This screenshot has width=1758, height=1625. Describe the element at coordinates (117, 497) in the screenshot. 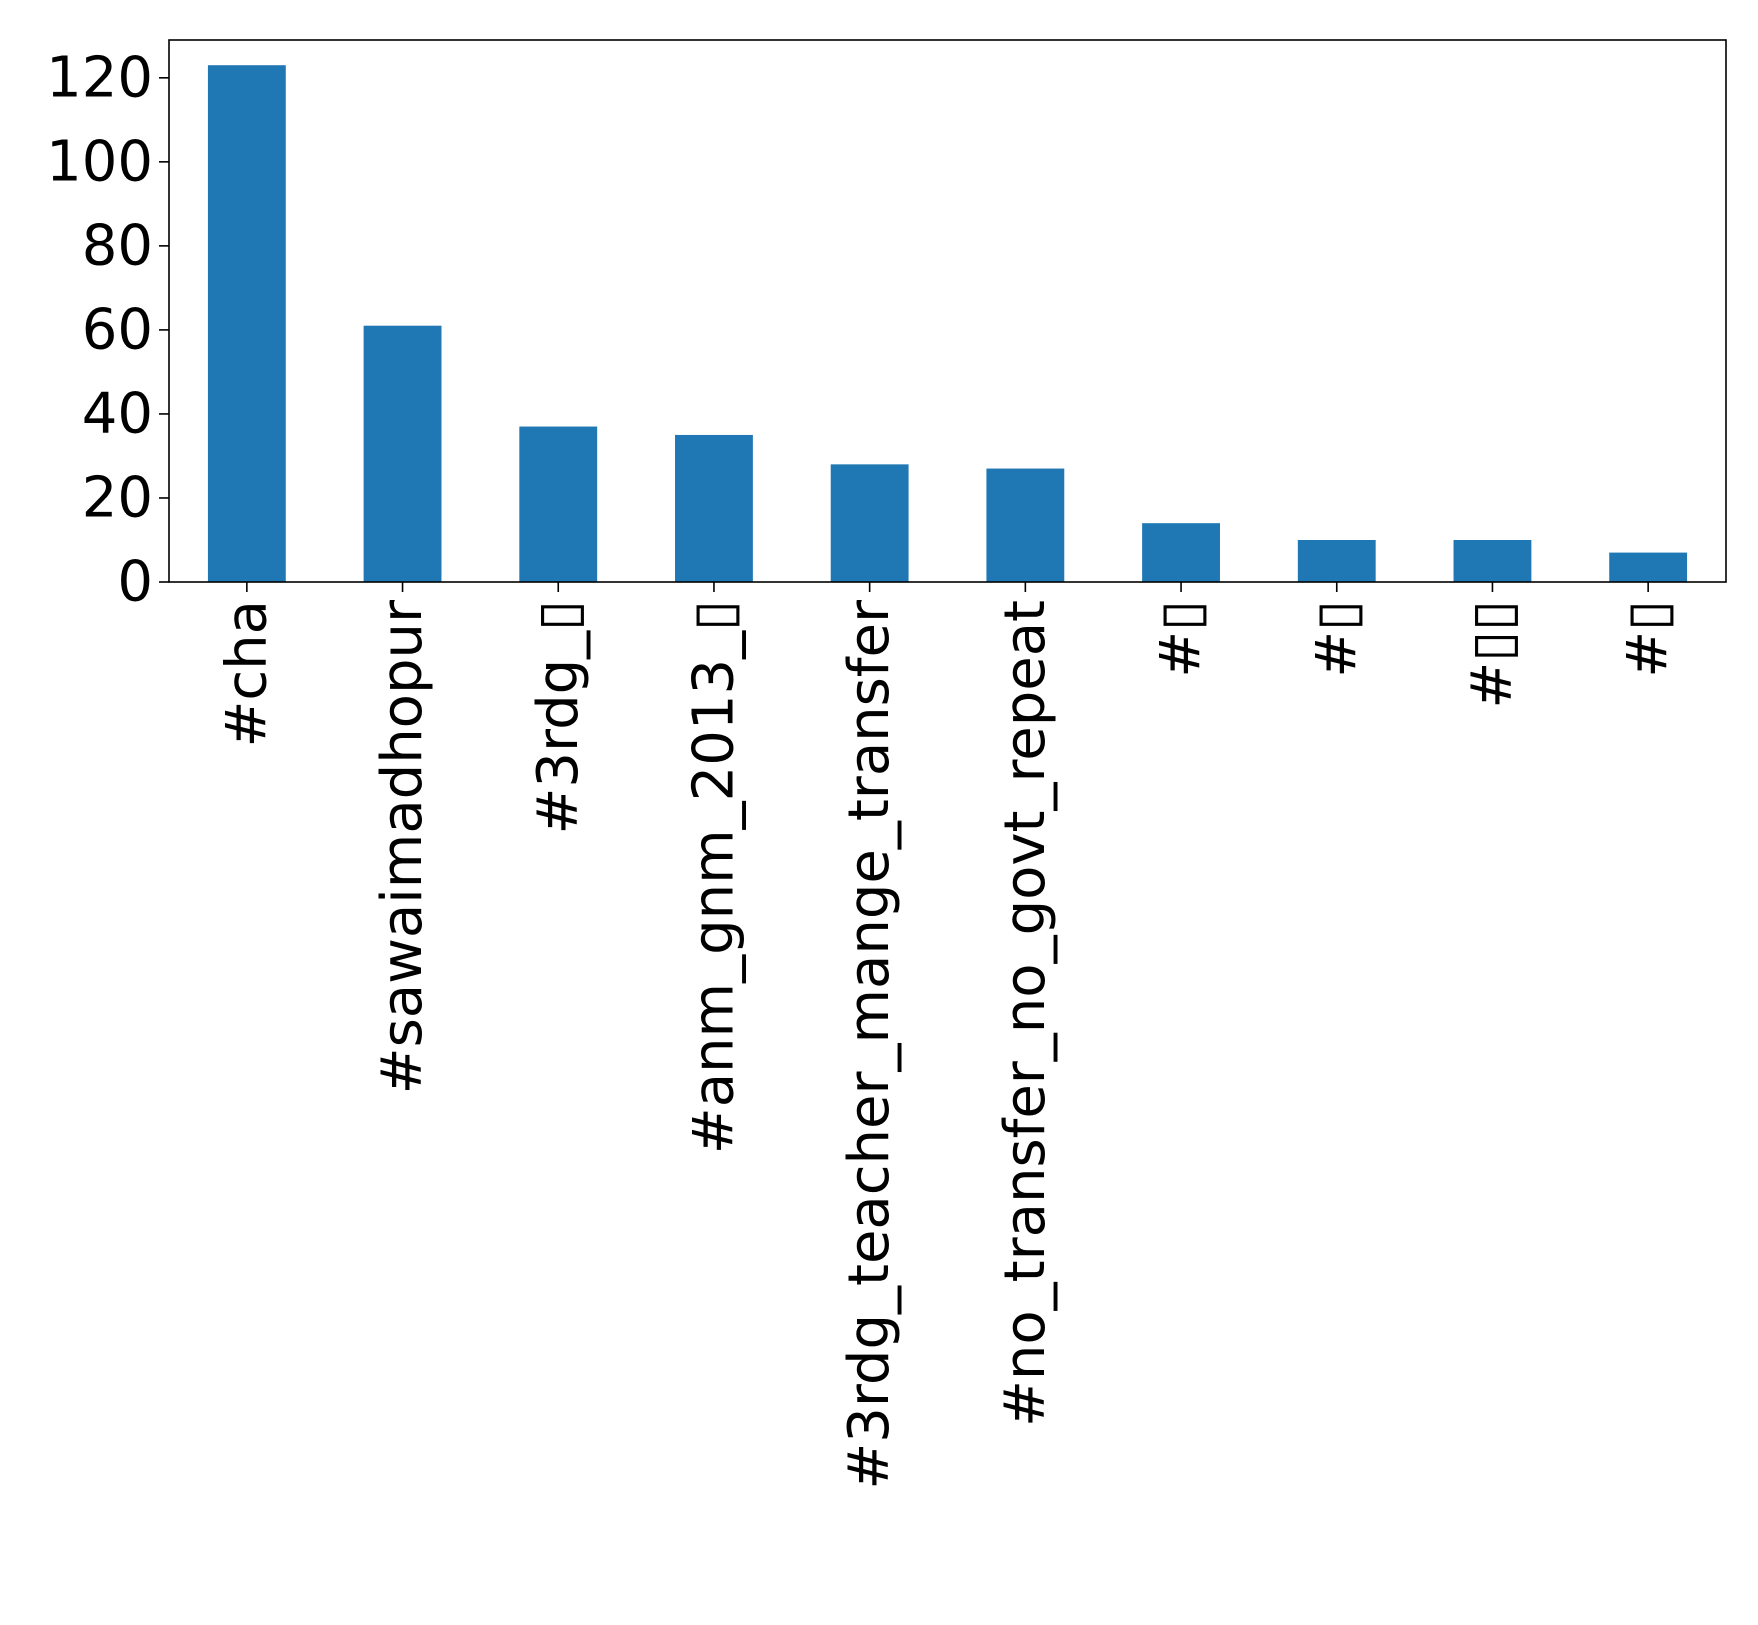

I see `y-tick-label: 20` at that location.